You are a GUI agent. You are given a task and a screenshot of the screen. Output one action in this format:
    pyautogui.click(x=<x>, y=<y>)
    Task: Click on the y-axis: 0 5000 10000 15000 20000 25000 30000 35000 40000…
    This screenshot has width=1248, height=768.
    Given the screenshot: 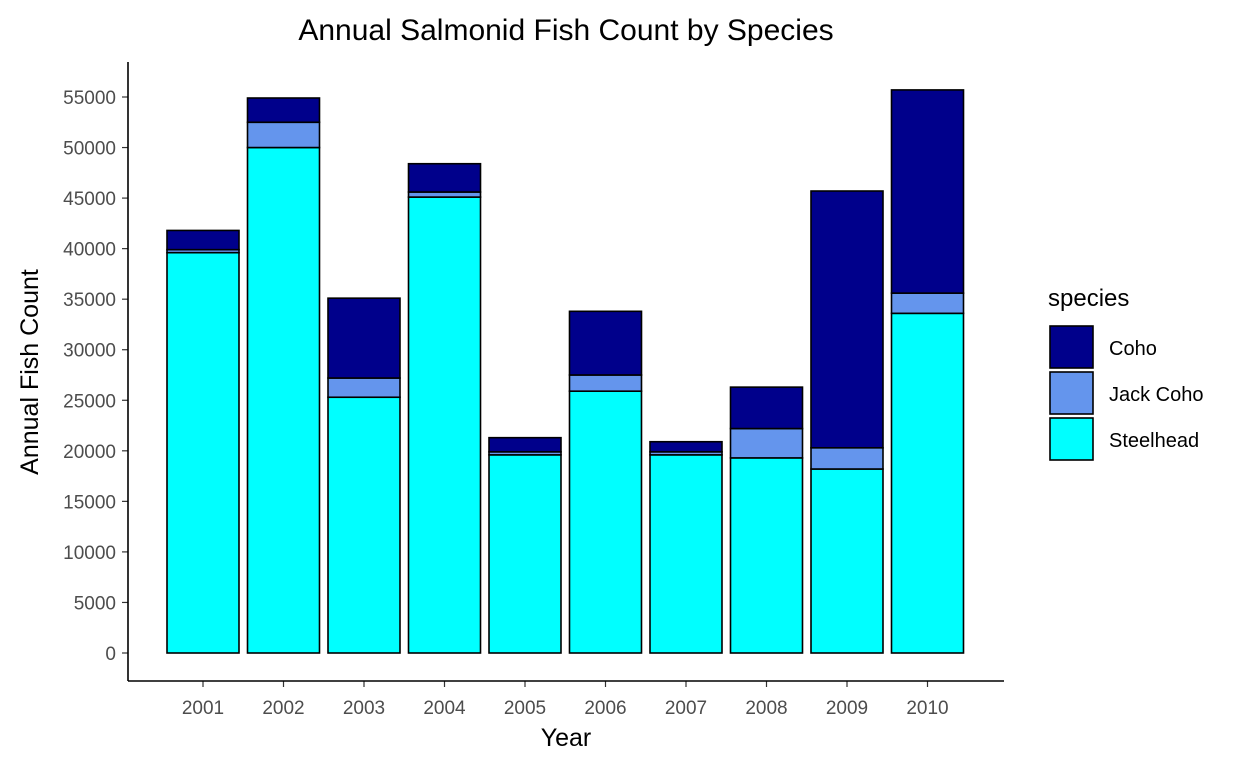 What is the action you would take?
    pyautogui.click(x=95, y=376)
    